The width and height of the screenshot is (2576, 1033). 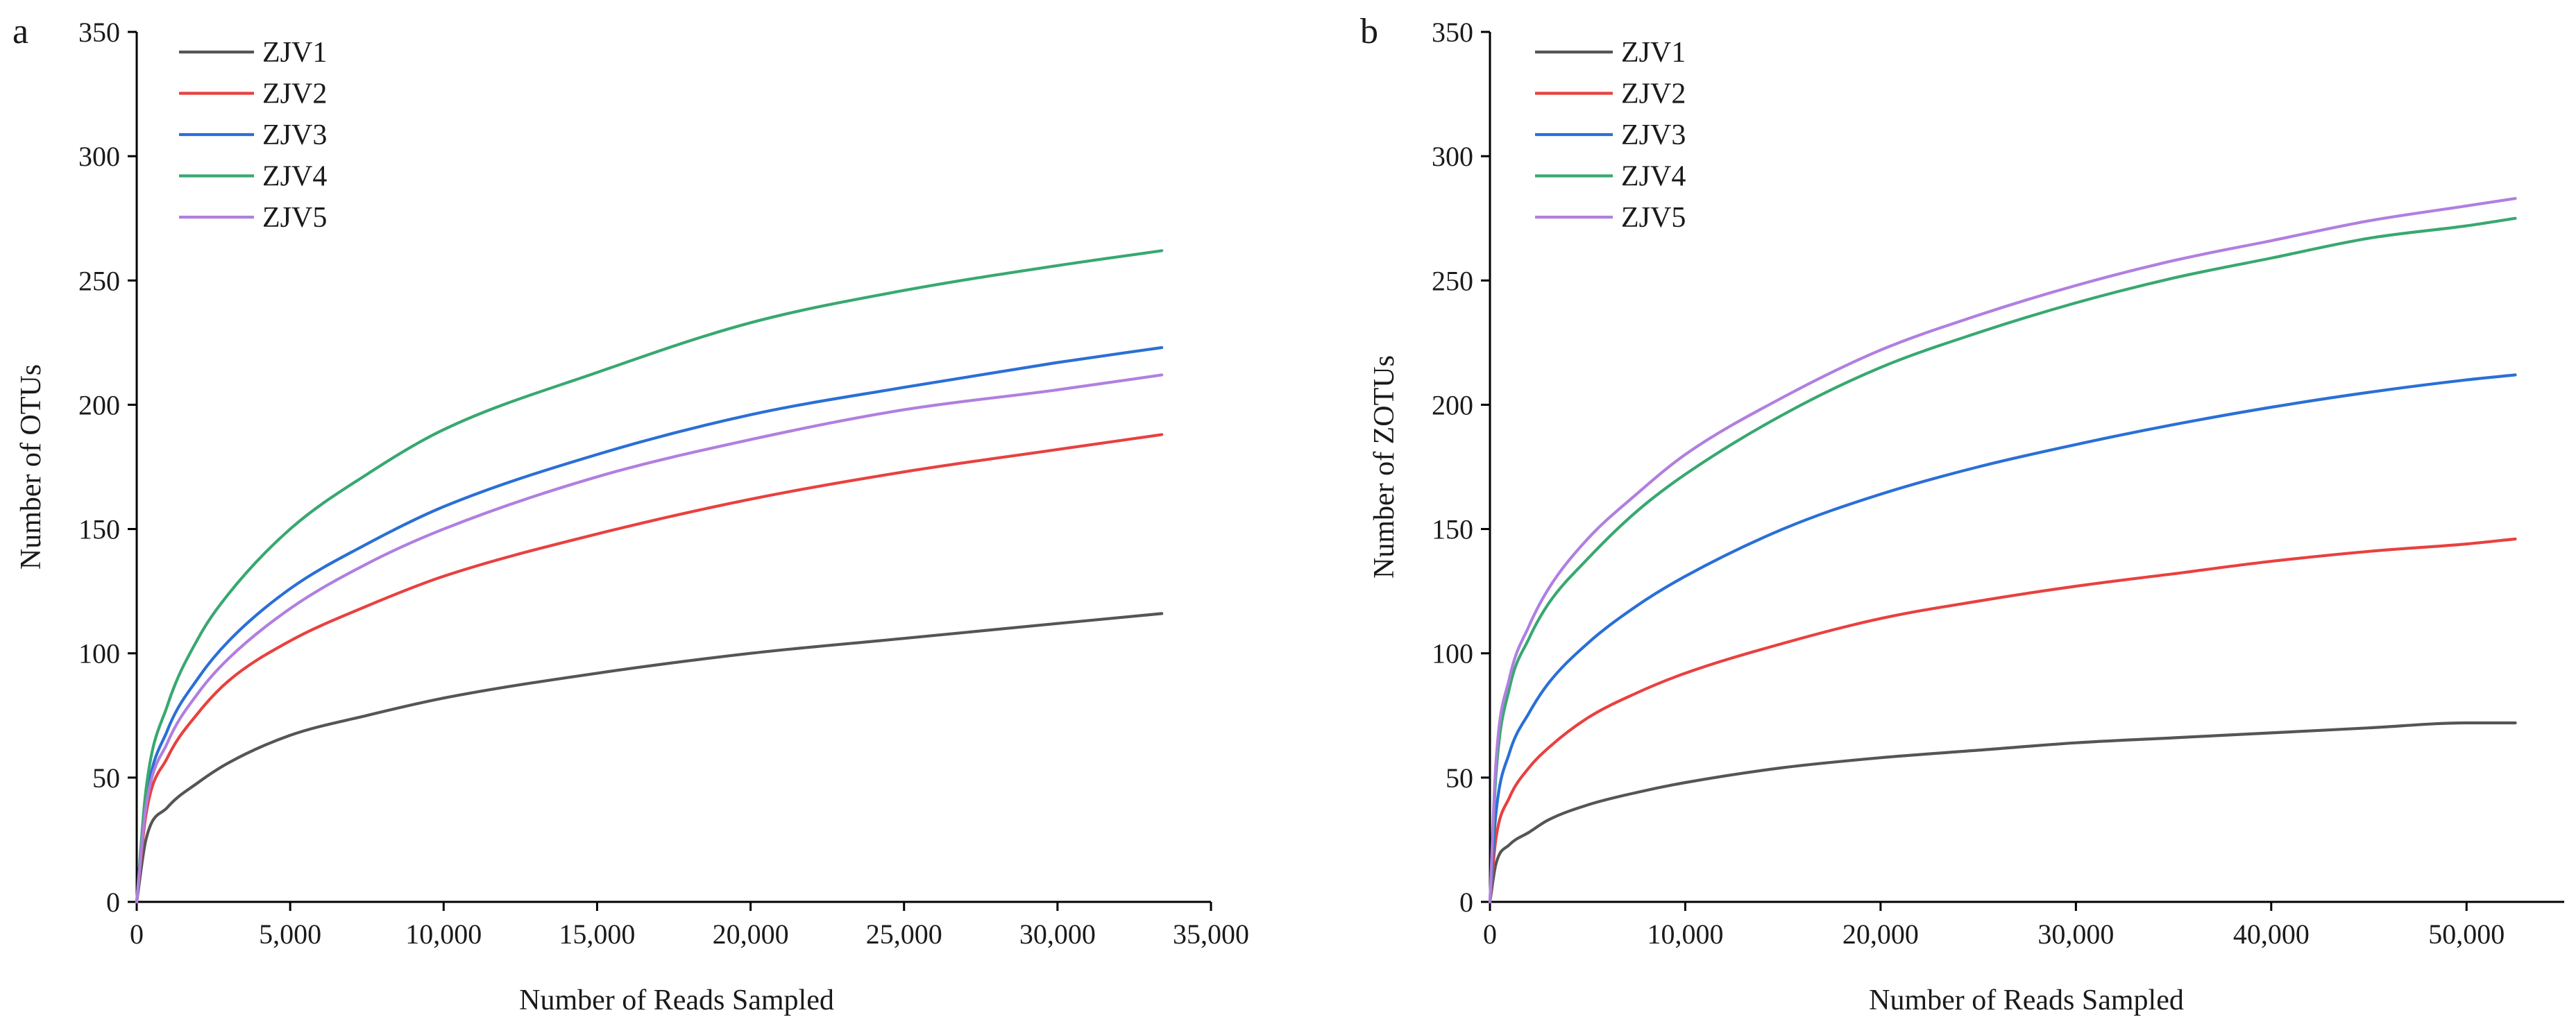 What do you see at coordinates (1685, 934) in the screenshot?
I see `panel-b-x-tick-label: 10,000` at bounding box center [1685, 934].